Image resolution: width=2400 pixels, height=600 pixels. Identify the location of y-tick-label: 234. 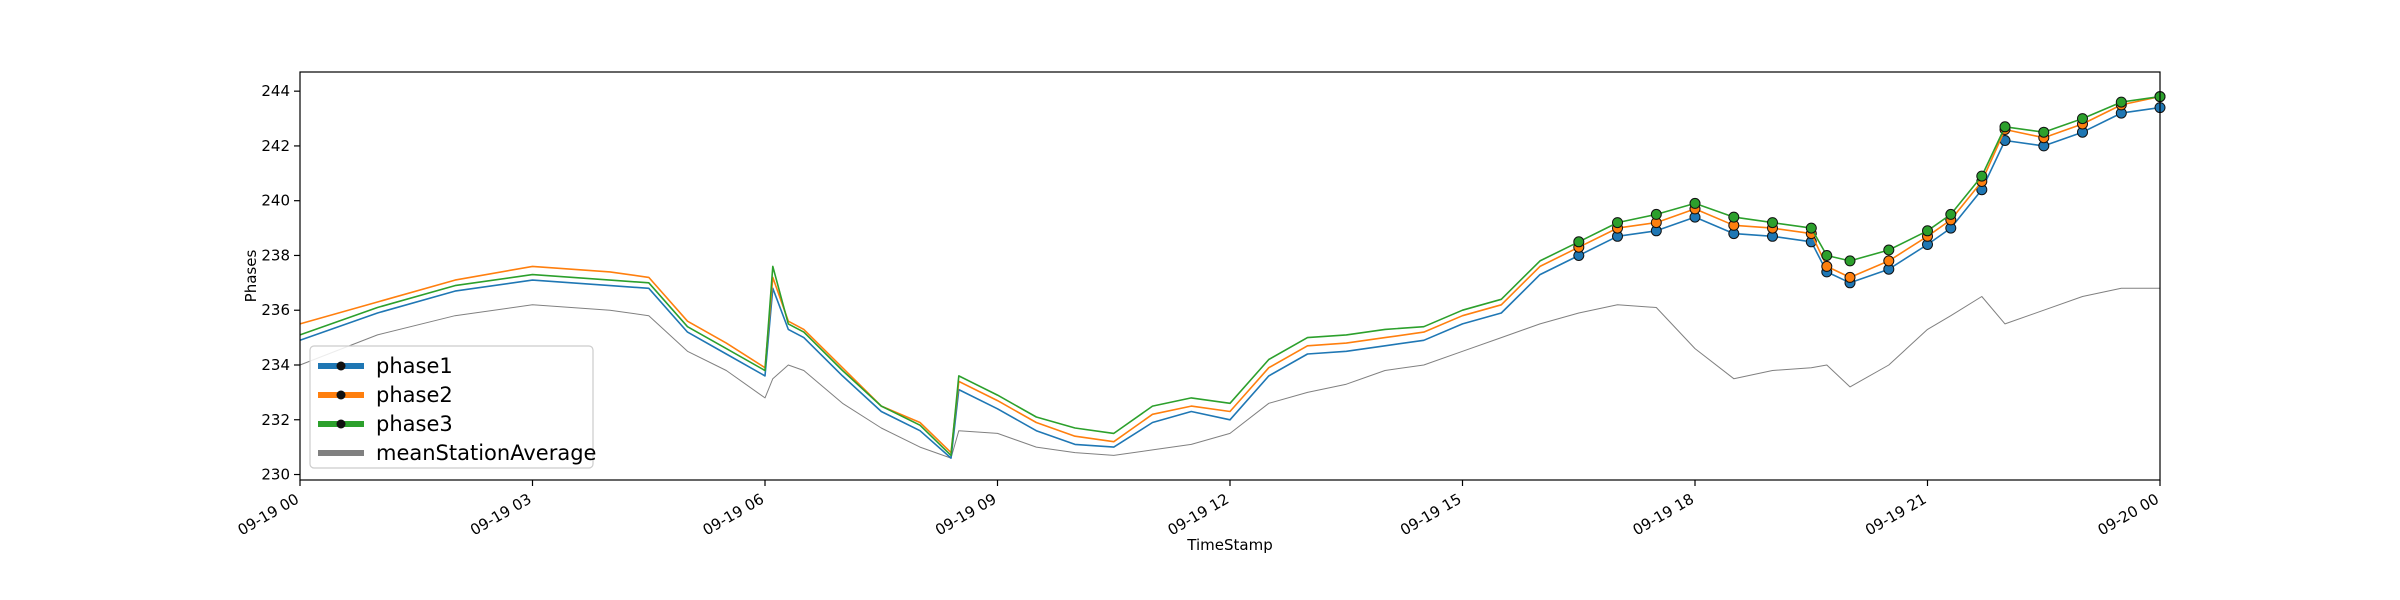
(275, 365).